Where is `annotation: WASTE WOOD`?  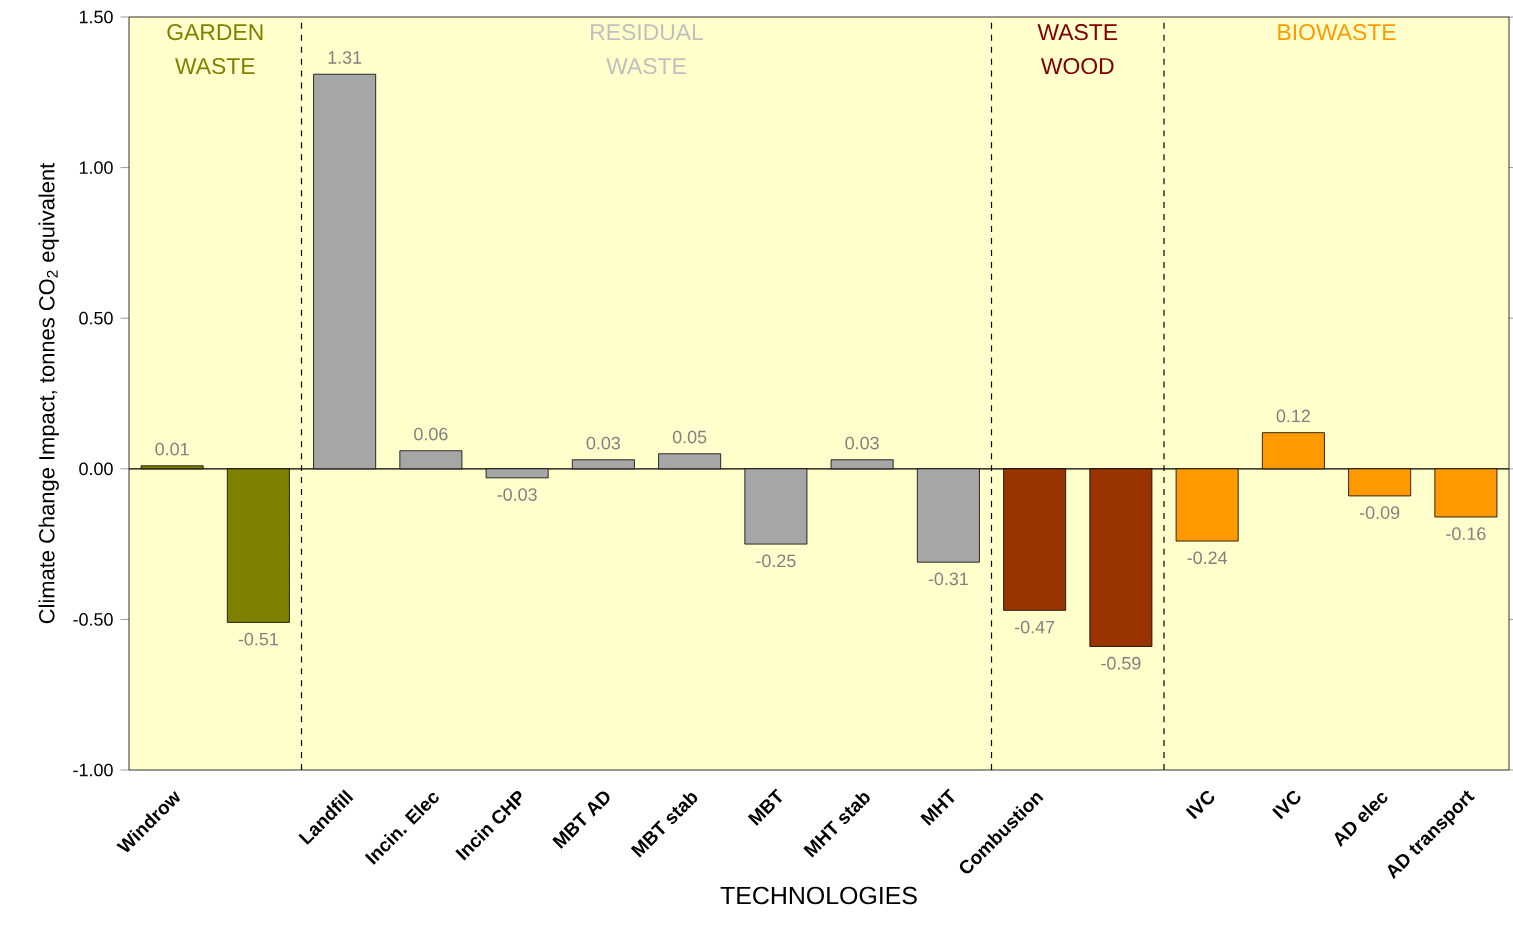
annotation: WASTE WOOD is located at coordinates (1077, 49).